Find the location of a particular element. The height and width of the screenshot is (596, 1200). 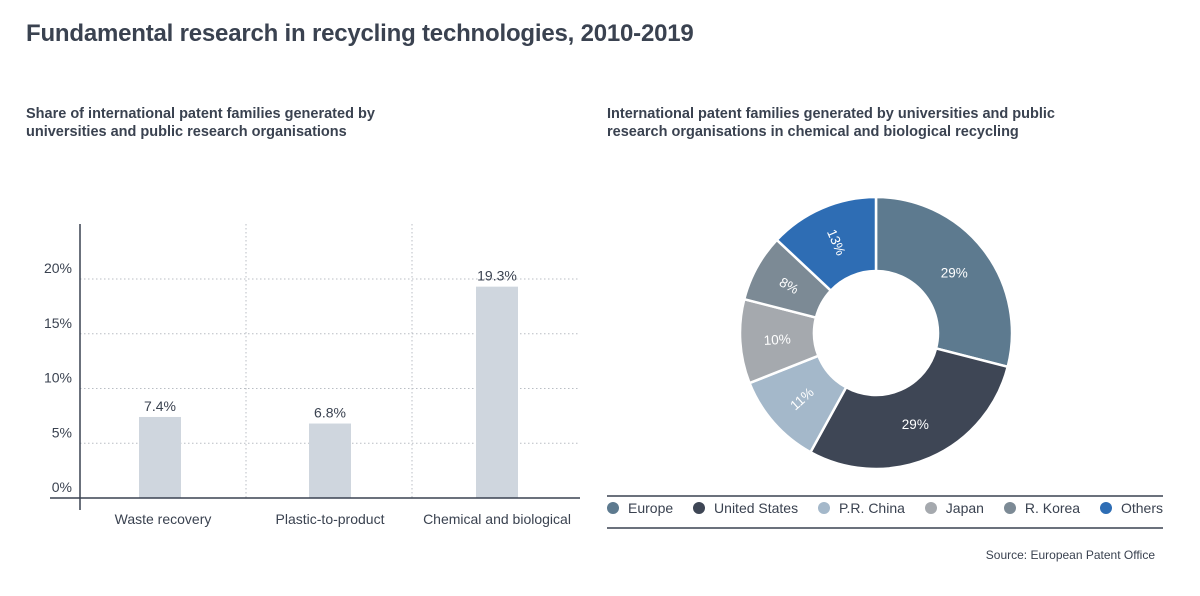

legend-item-japan: Japan is located at coordinates (954, 508).